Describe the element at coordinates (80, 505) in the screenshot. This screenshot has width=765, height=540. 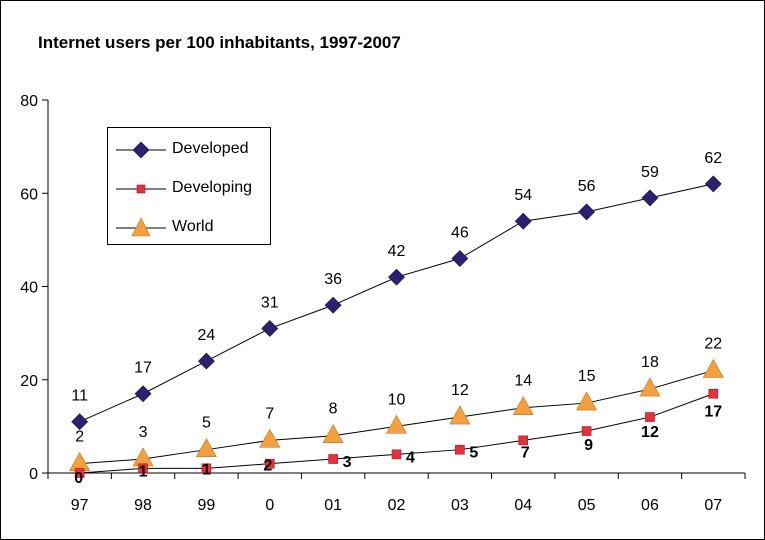
I see `x-tick-label: 97` at that location.